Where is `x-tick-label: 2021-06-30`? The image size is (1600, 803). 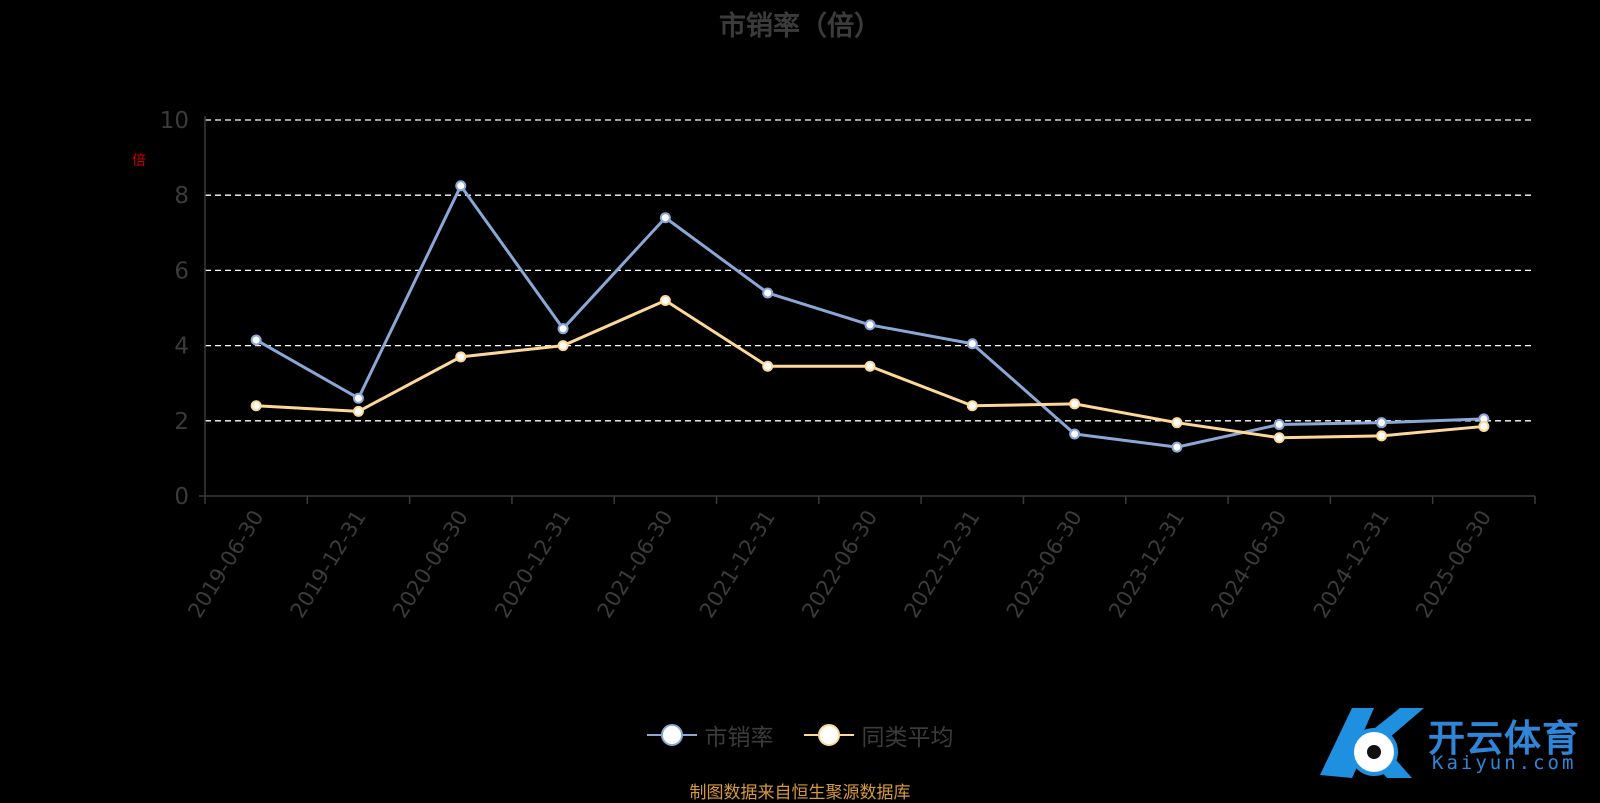
x-tick-label: 2021-06-30 is located at coordinates (635, 564).